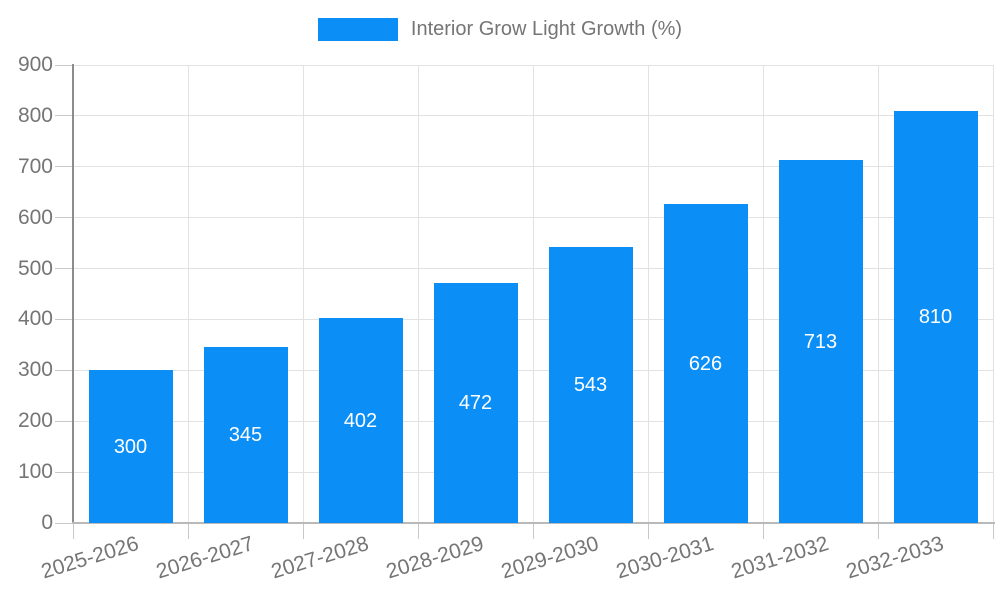 The image size is (1000, 600). I want to click on y-axis-tick-label: 0, so click(47, 522).